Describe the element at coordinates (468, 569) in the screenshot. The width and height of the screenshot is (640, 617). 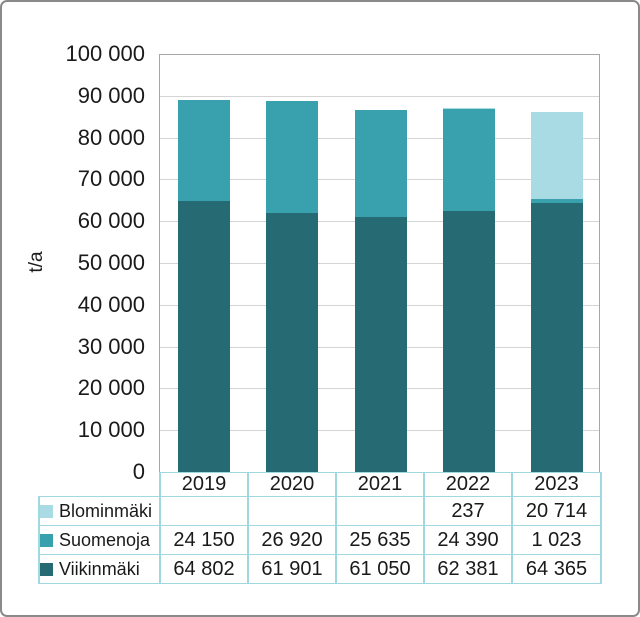
I see `value-cell: 62 381` at that location.